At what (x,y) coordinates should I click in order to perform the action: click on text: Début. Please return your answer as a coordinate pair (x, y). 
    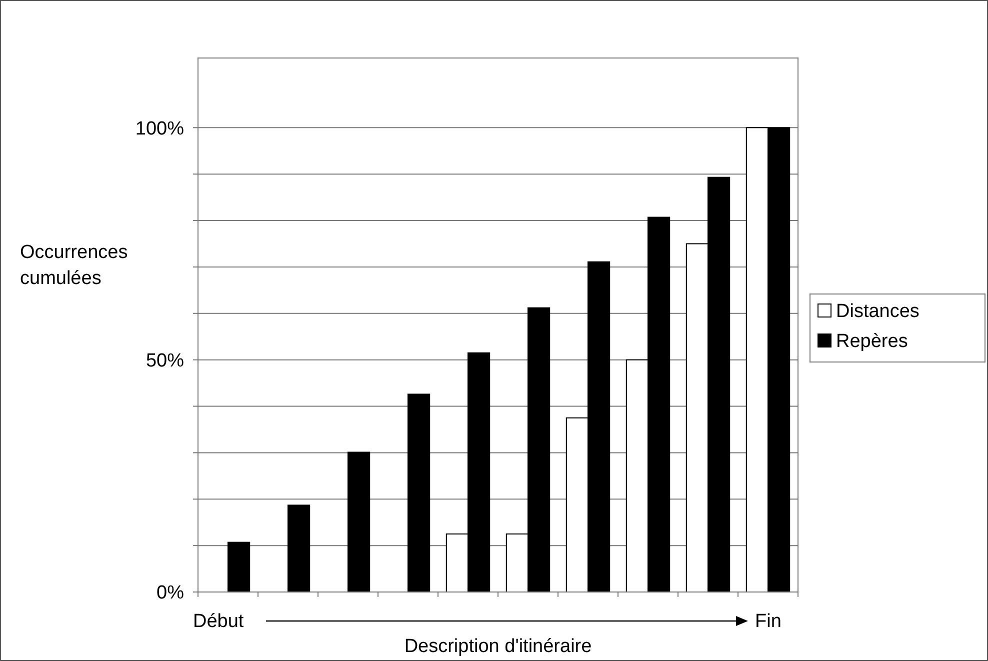
    Looking at the image, I should click on (218, 621).